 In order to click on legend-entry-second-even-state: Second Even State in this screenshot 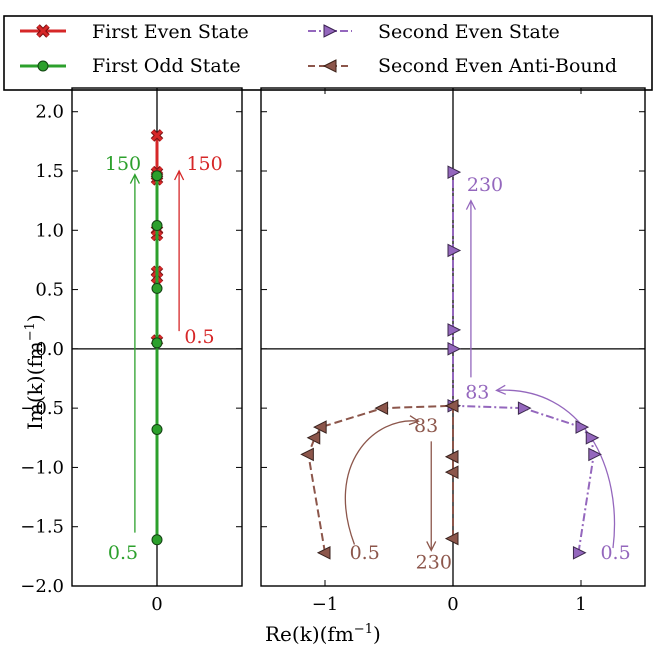, I will do `click(434, 32)`.